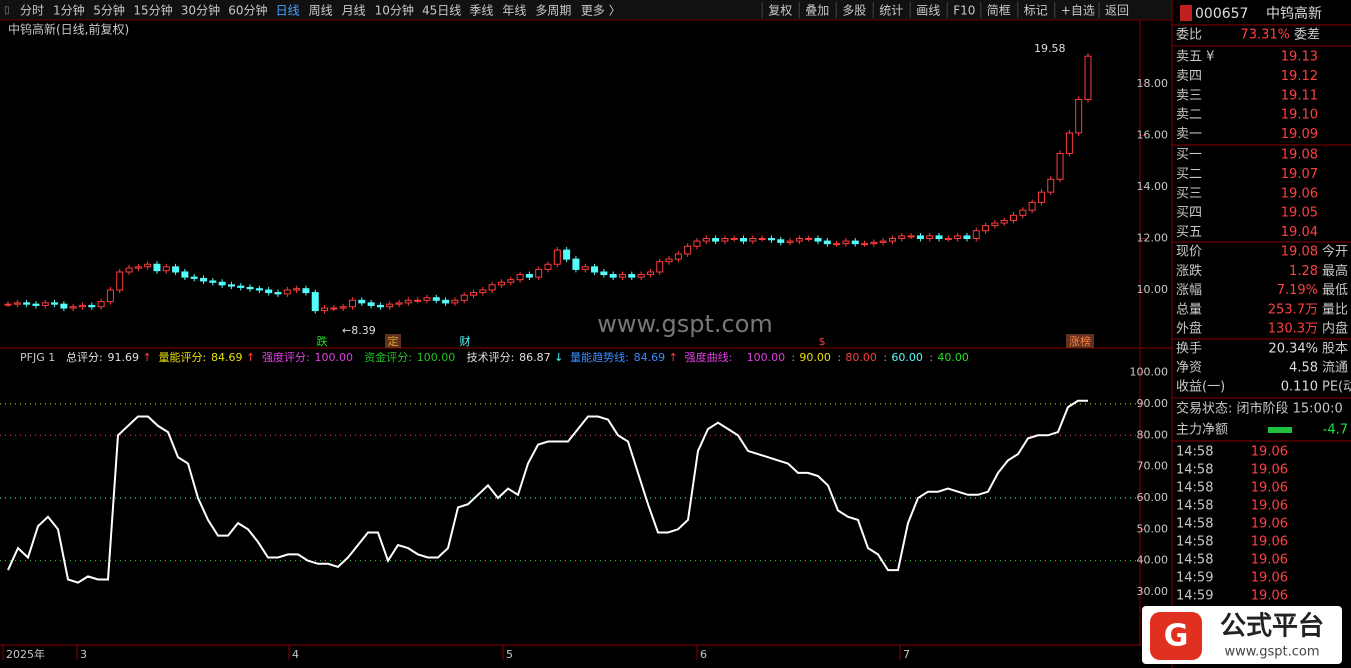 The width and height of the screenshot is (1351, 668). I want to click on toolbar-button: 返回, so click(1117, 11).